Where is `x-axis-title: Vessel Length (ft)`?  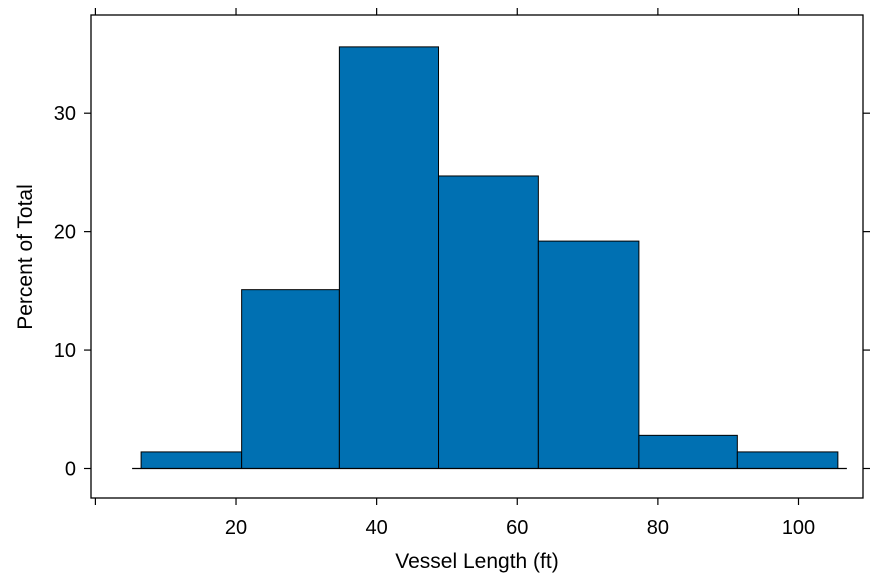
x-axis-title: Vessel Length (ft) is located at coordinates (476, 561).